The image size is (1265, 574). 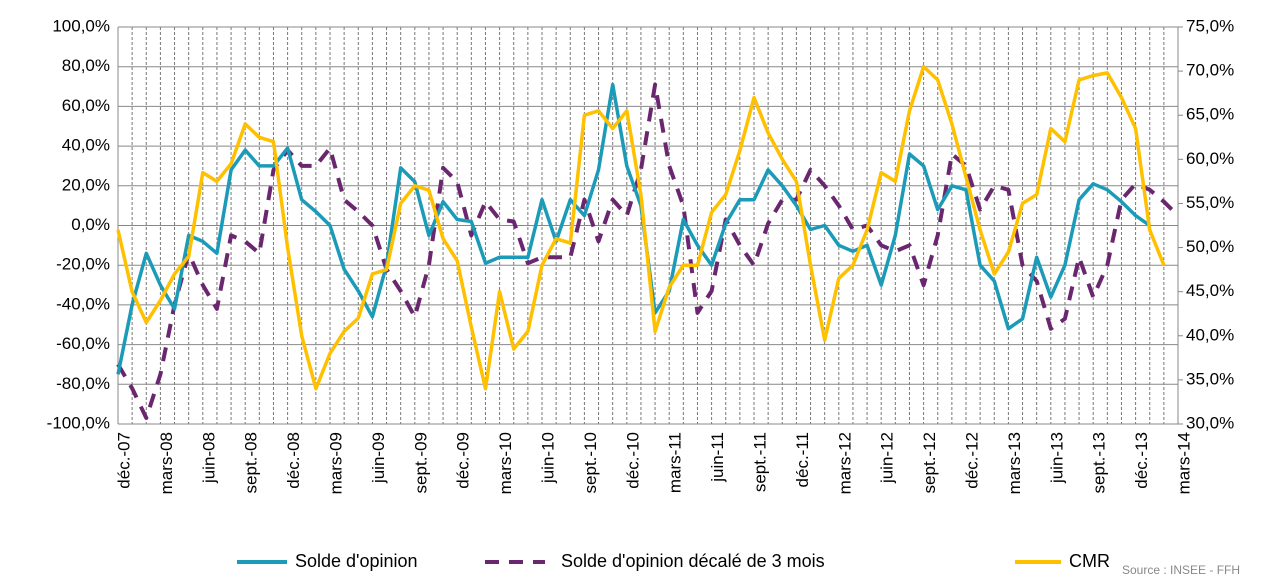 What do you see at coordinates (1183, 463) in the screenshot?
I see `x-tick-label: mars-14` at bounding box center [1183, 463].